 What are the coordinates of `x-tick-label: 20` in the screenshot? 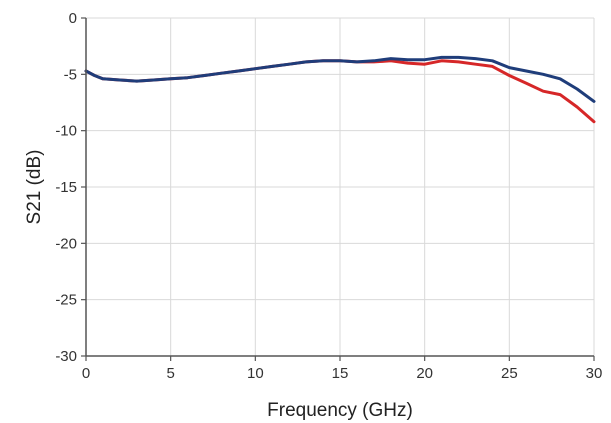 It's located at (424, 373).